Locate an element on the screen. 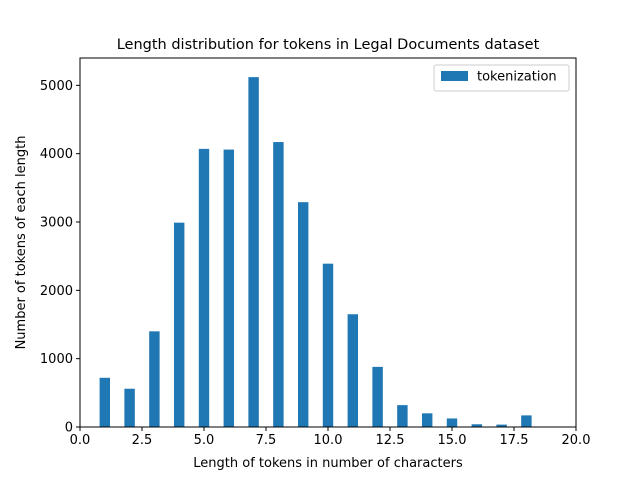 The image size is (640, 480). x-tick-label: 12.5 is located at coordinates (390, 440).